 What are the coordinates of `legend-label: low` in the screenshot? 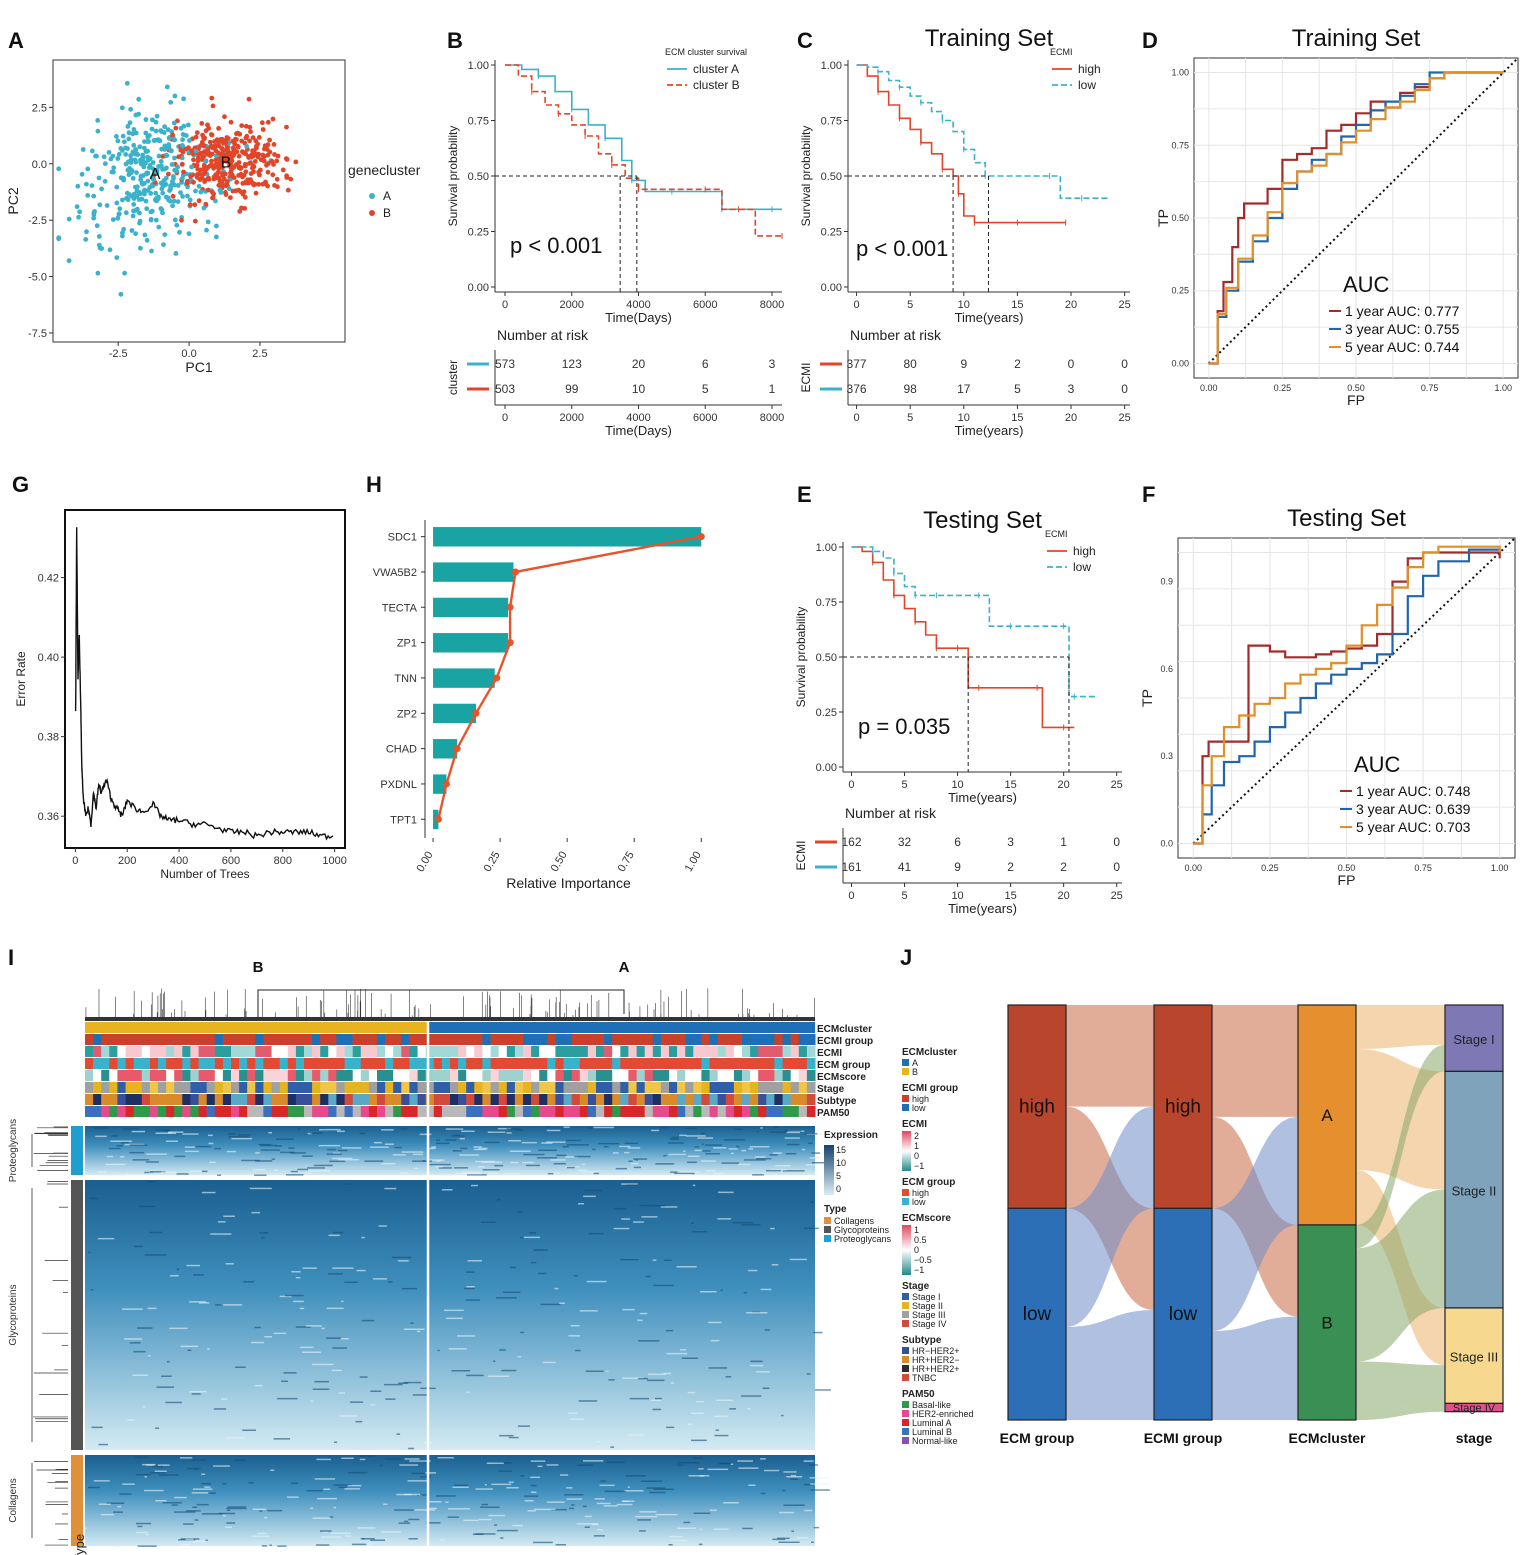 It's located at (1082, 567).